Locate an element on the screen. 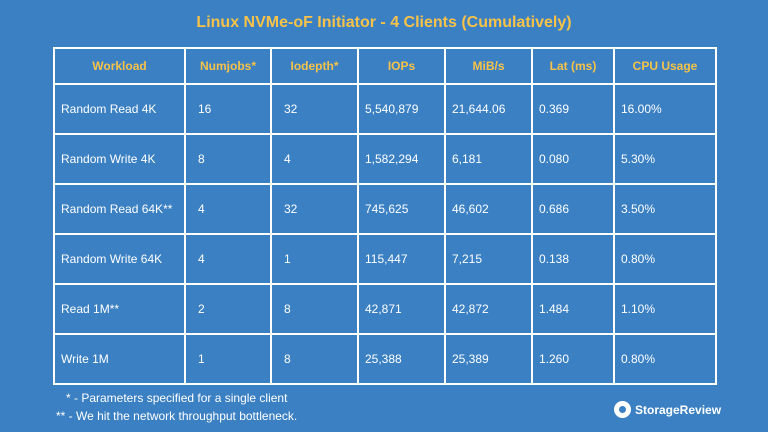  logo-text: StorageReview is located at coordinates (678, 409).